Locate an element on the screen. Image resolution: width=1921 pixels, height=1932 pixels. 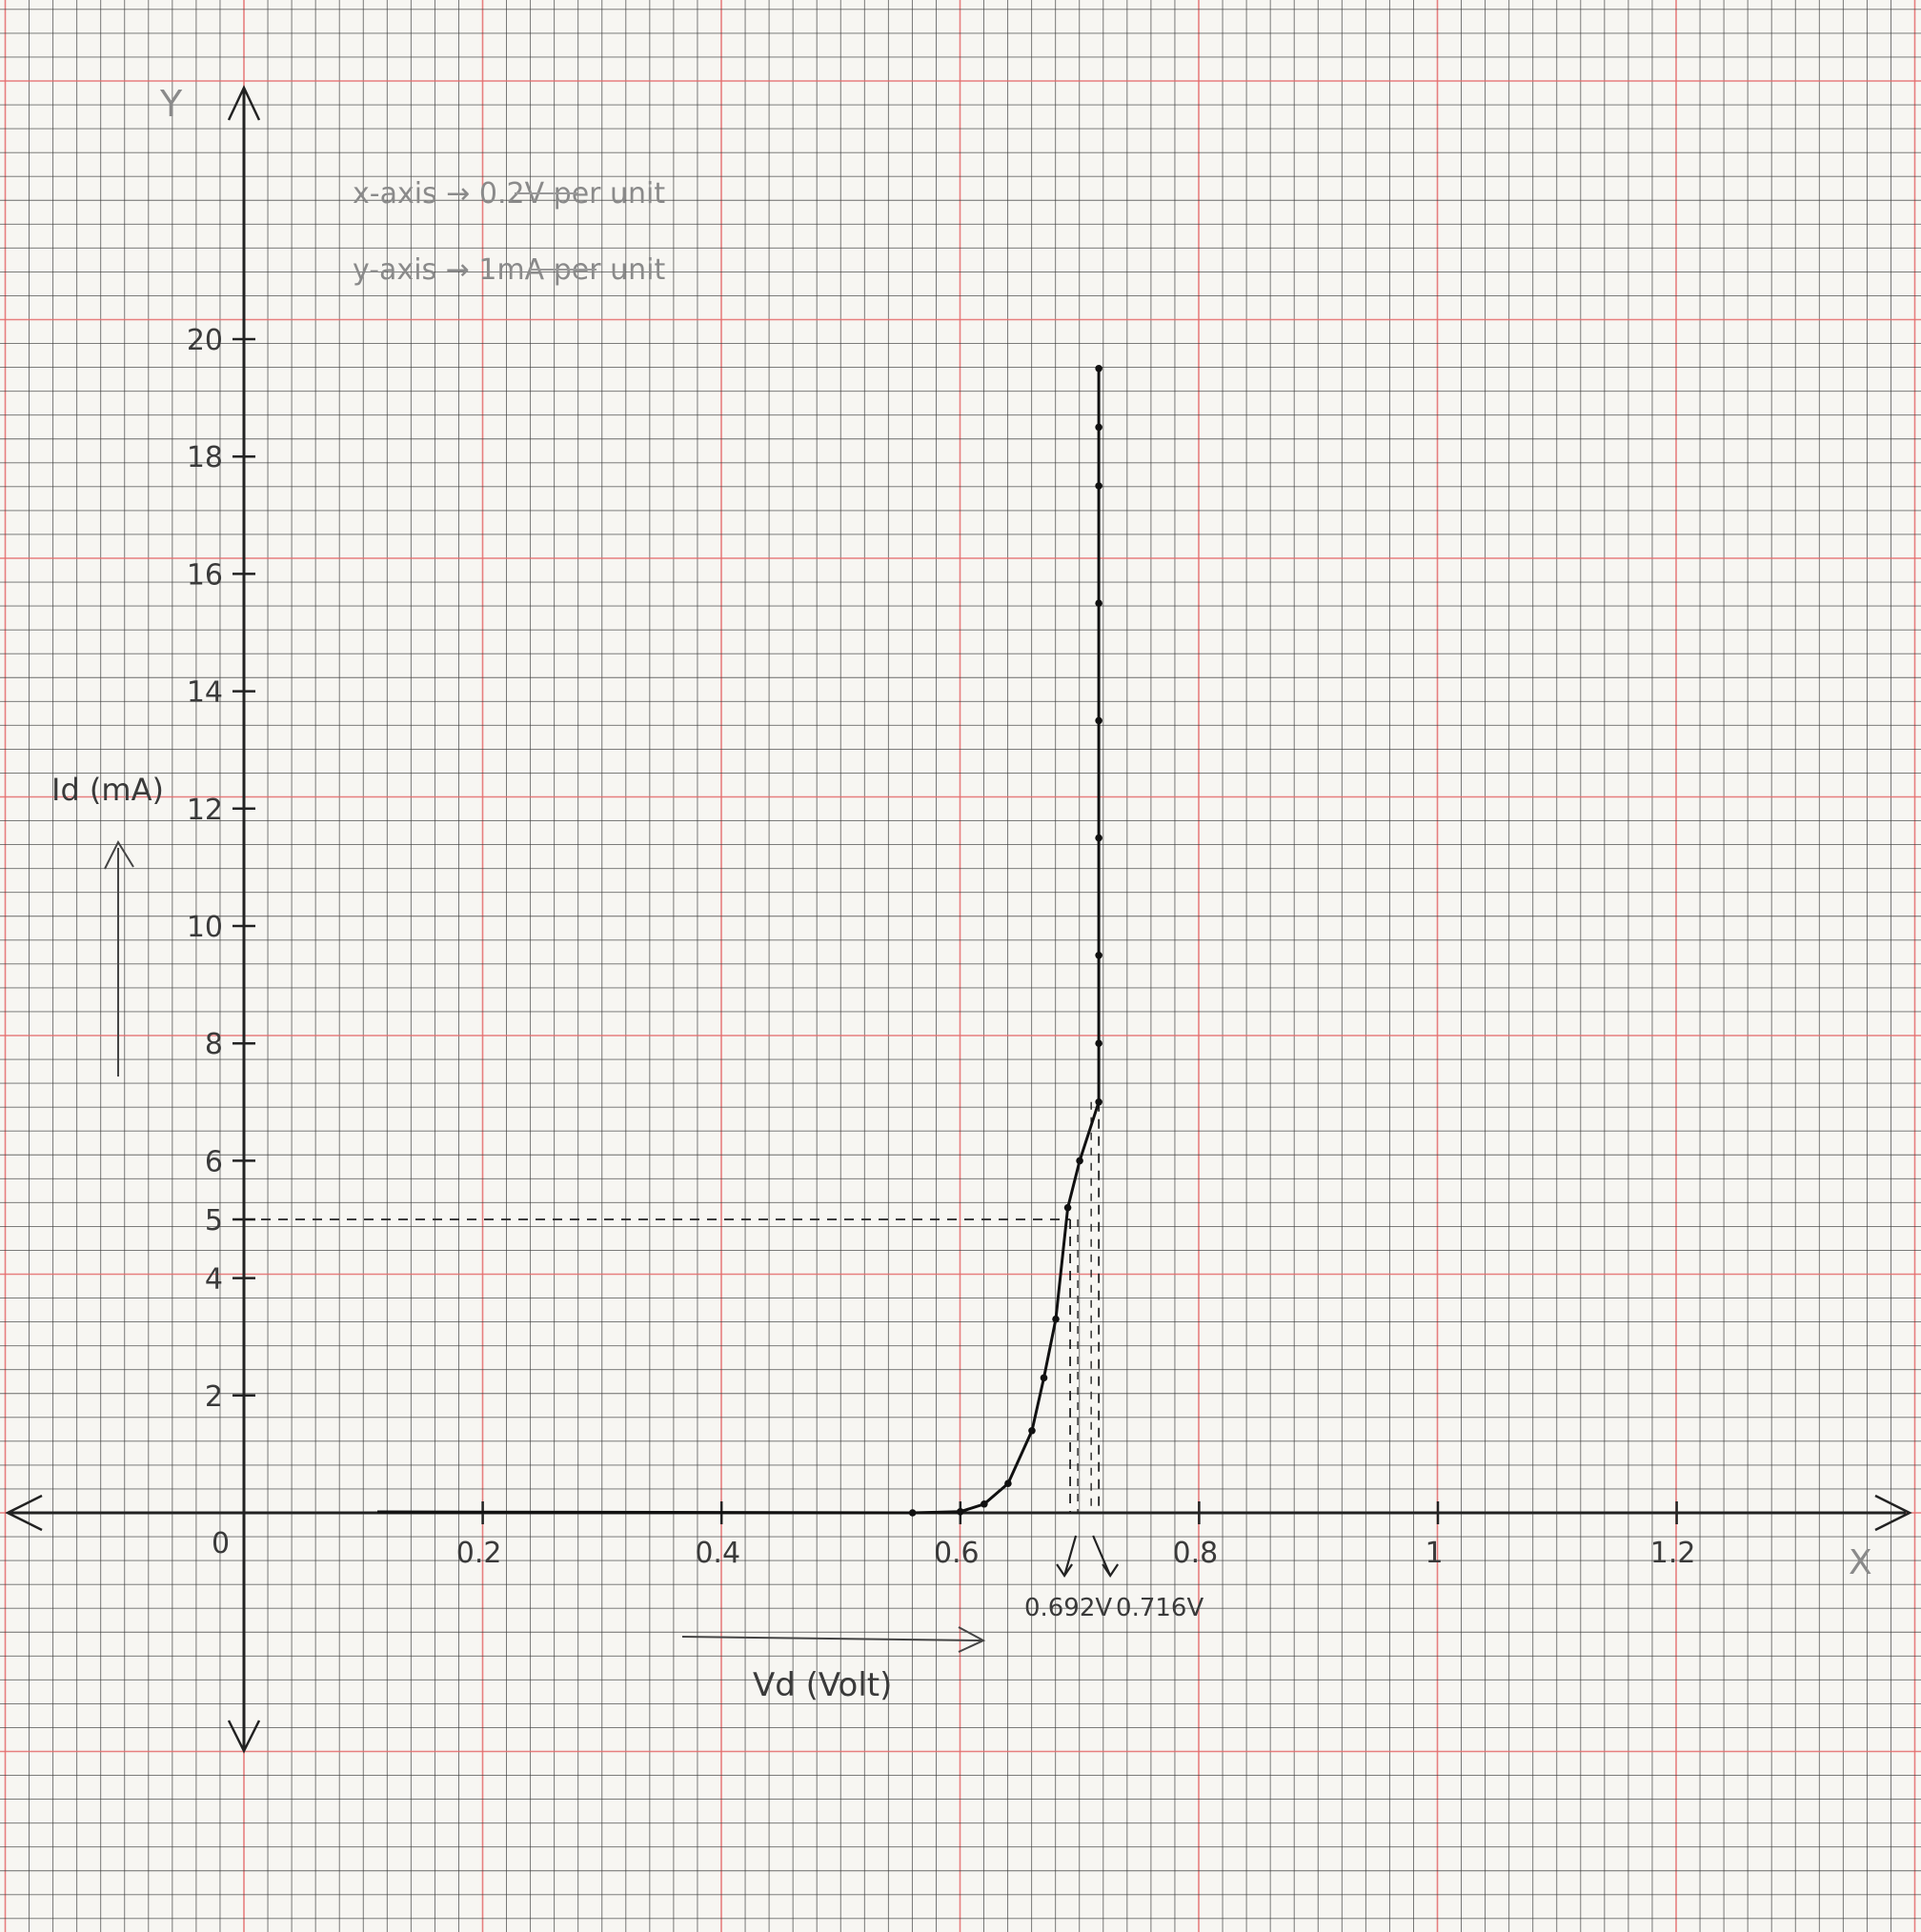
y-axis-arrowhead-up is located at coordinates (244, 103).